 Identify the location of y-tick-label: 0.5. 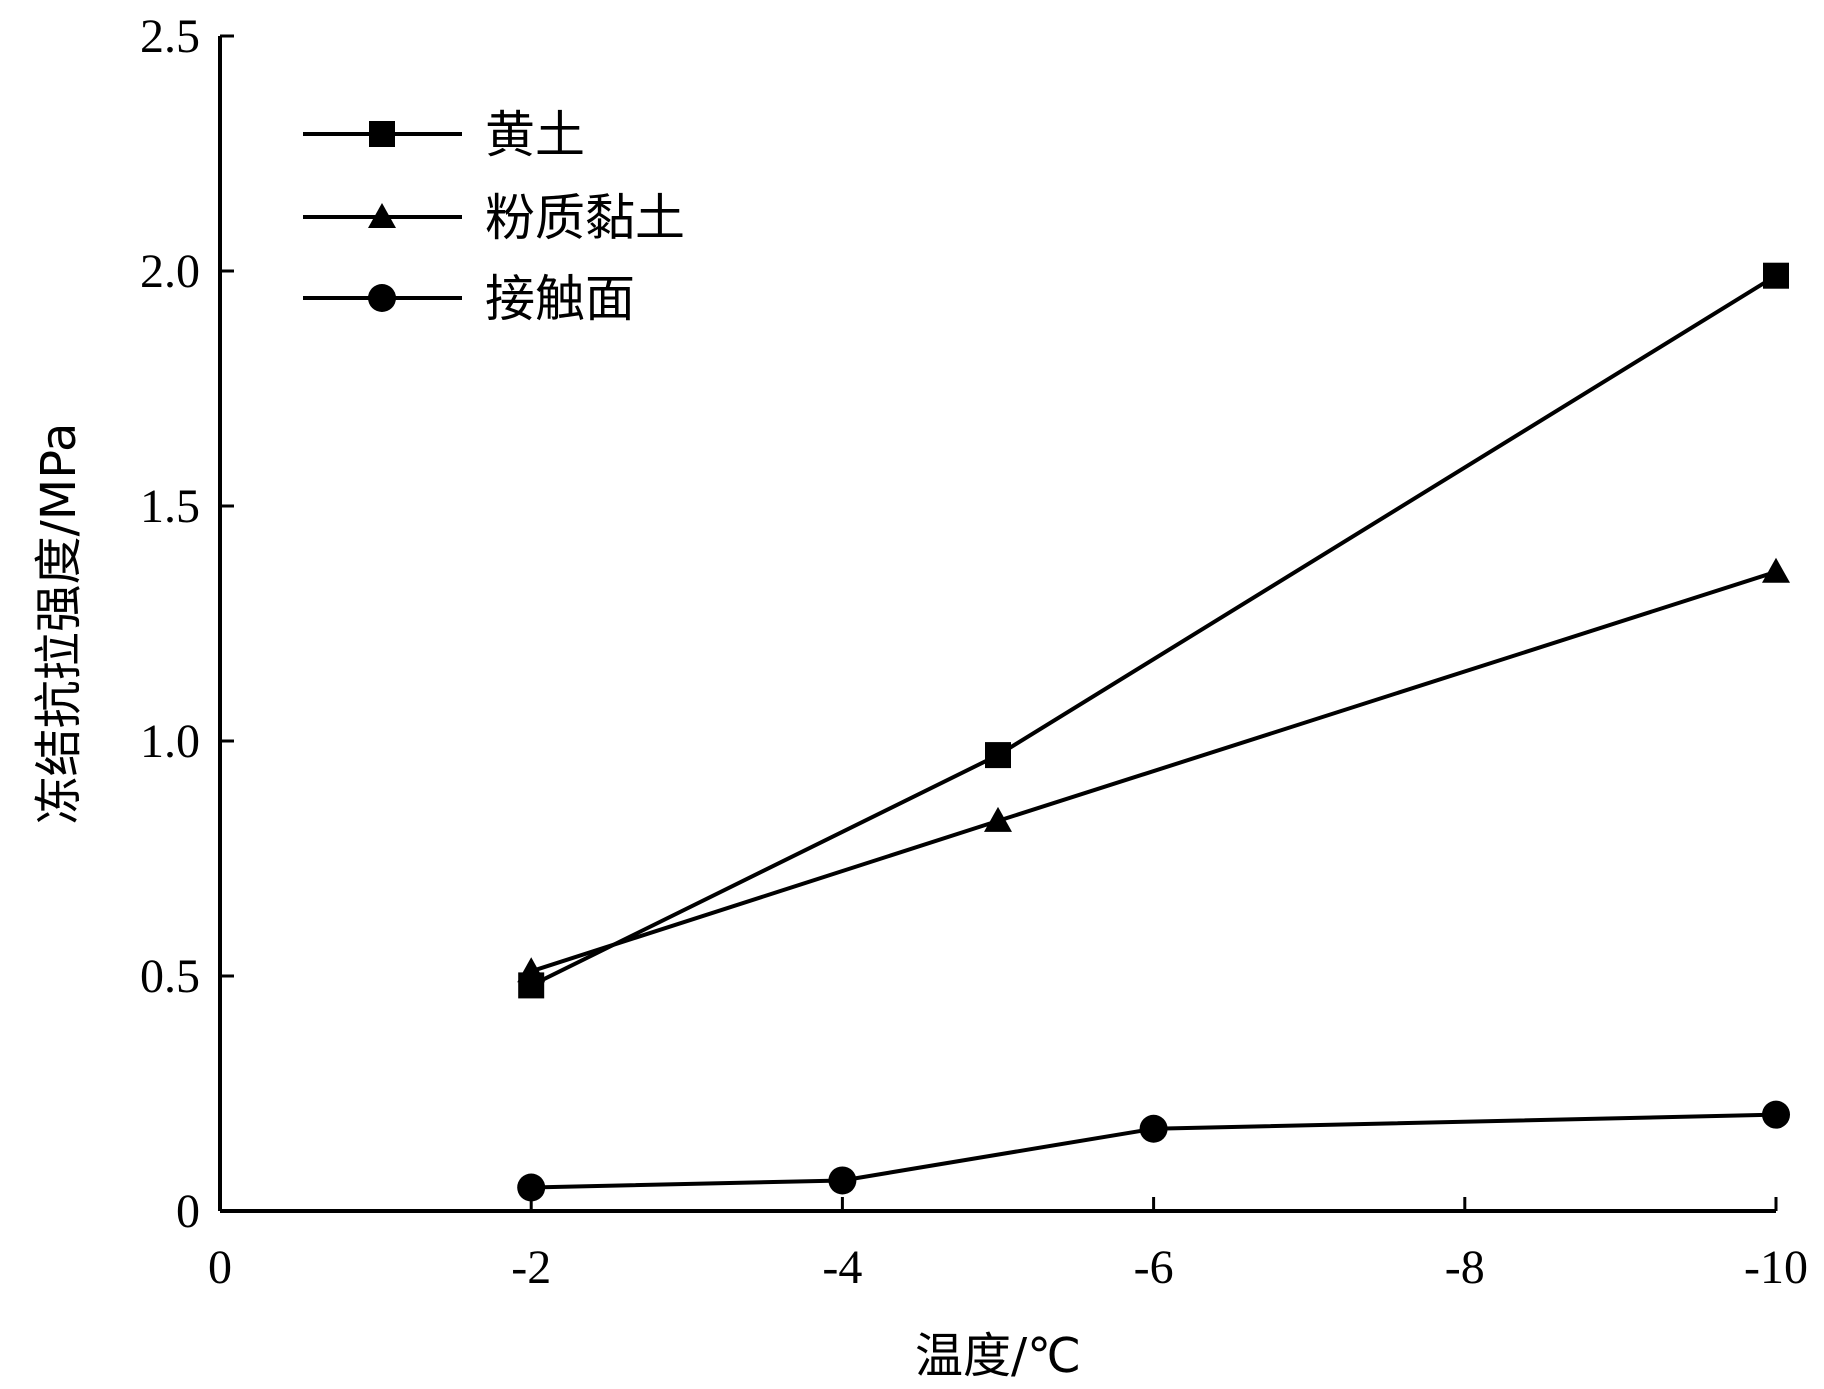
(170, 976).